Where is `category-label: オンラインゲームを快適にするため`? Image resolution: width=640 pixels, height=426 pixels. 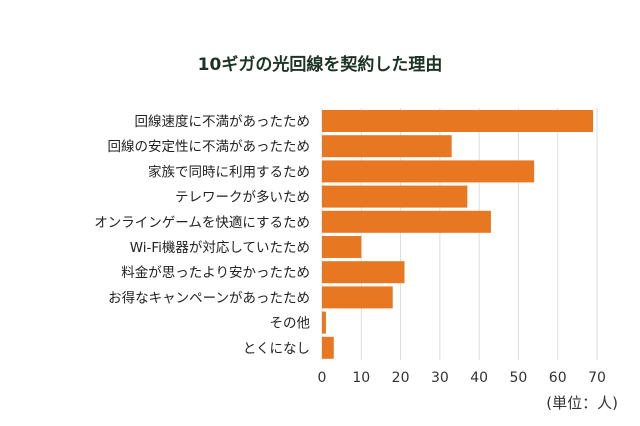
category-label: オンラインゲームを快適にするため is located at coordinates (202, 222).